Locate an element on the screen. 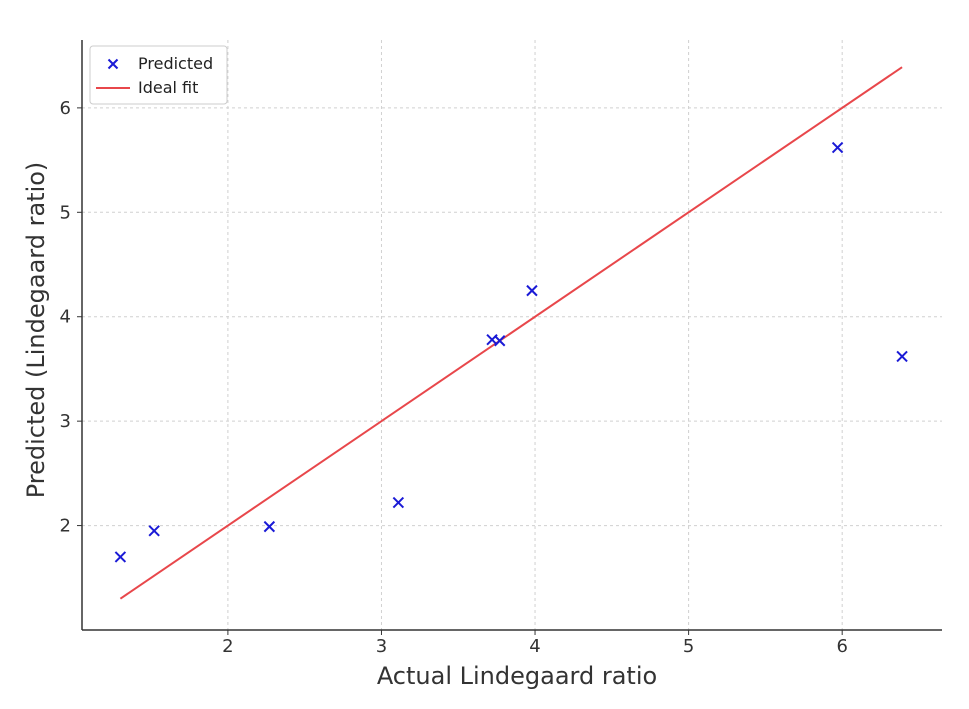 Image resolution: width=969 pixels, height=709 pixels. y-tick-label: 4 is located at coordinates (65, 317).